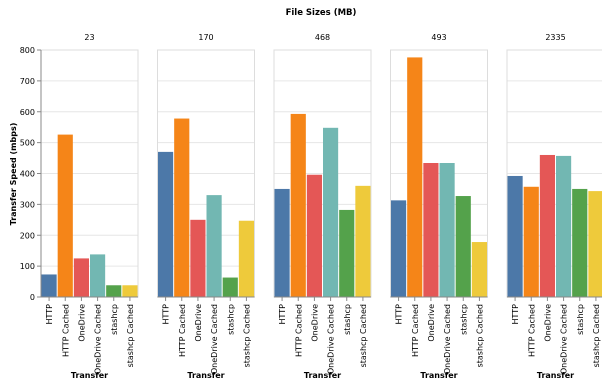 Image resolution: width=602 pixels, height=389 pixels. I want to click on facet-title: 2335, so click(555, 37).